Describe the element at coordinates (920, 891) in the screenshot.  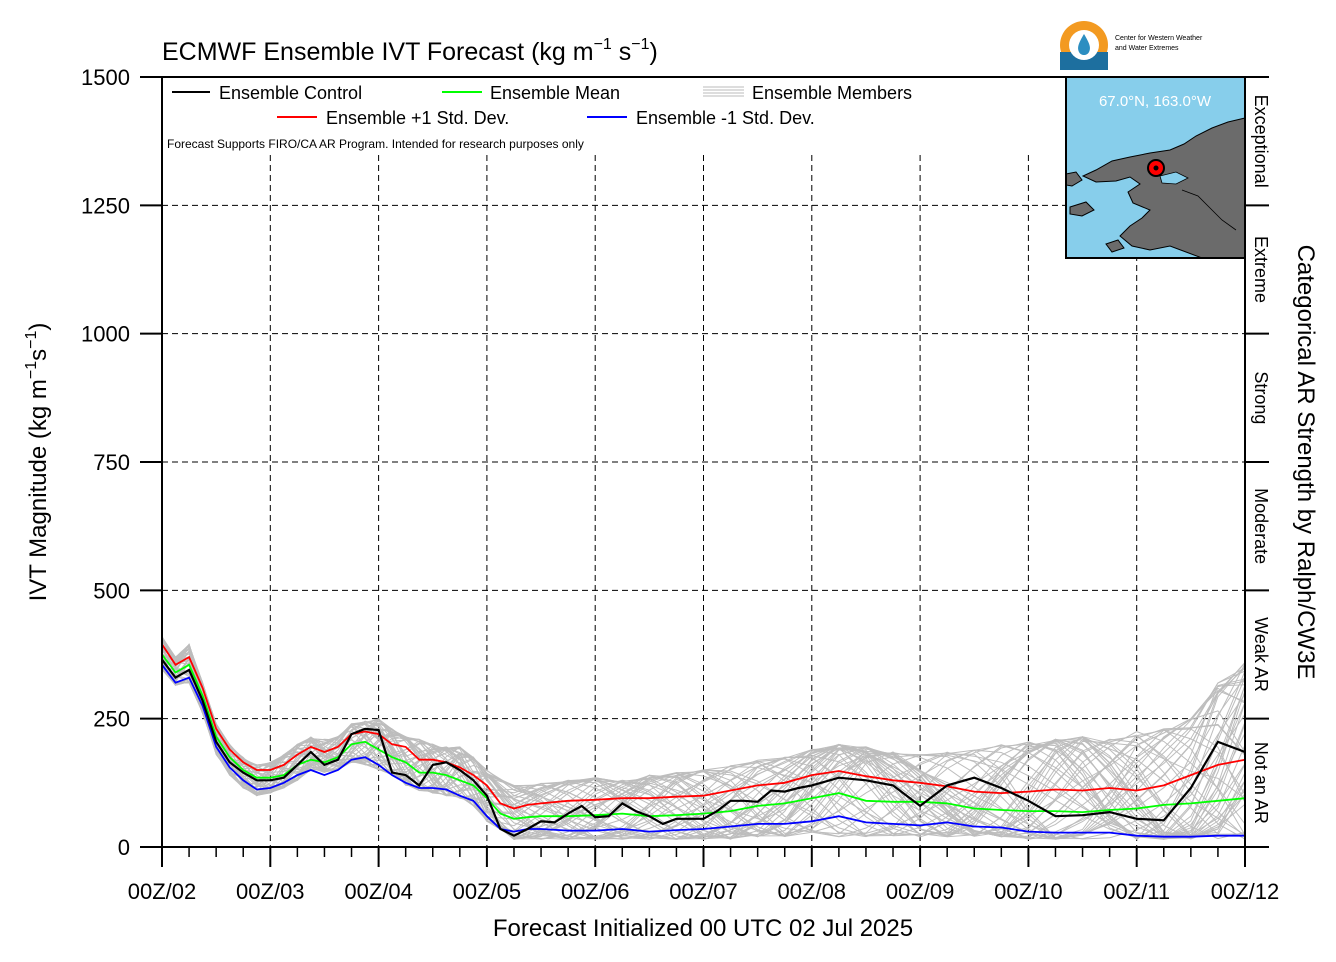
I see `x-tick-label: 00Z/09` at that location.